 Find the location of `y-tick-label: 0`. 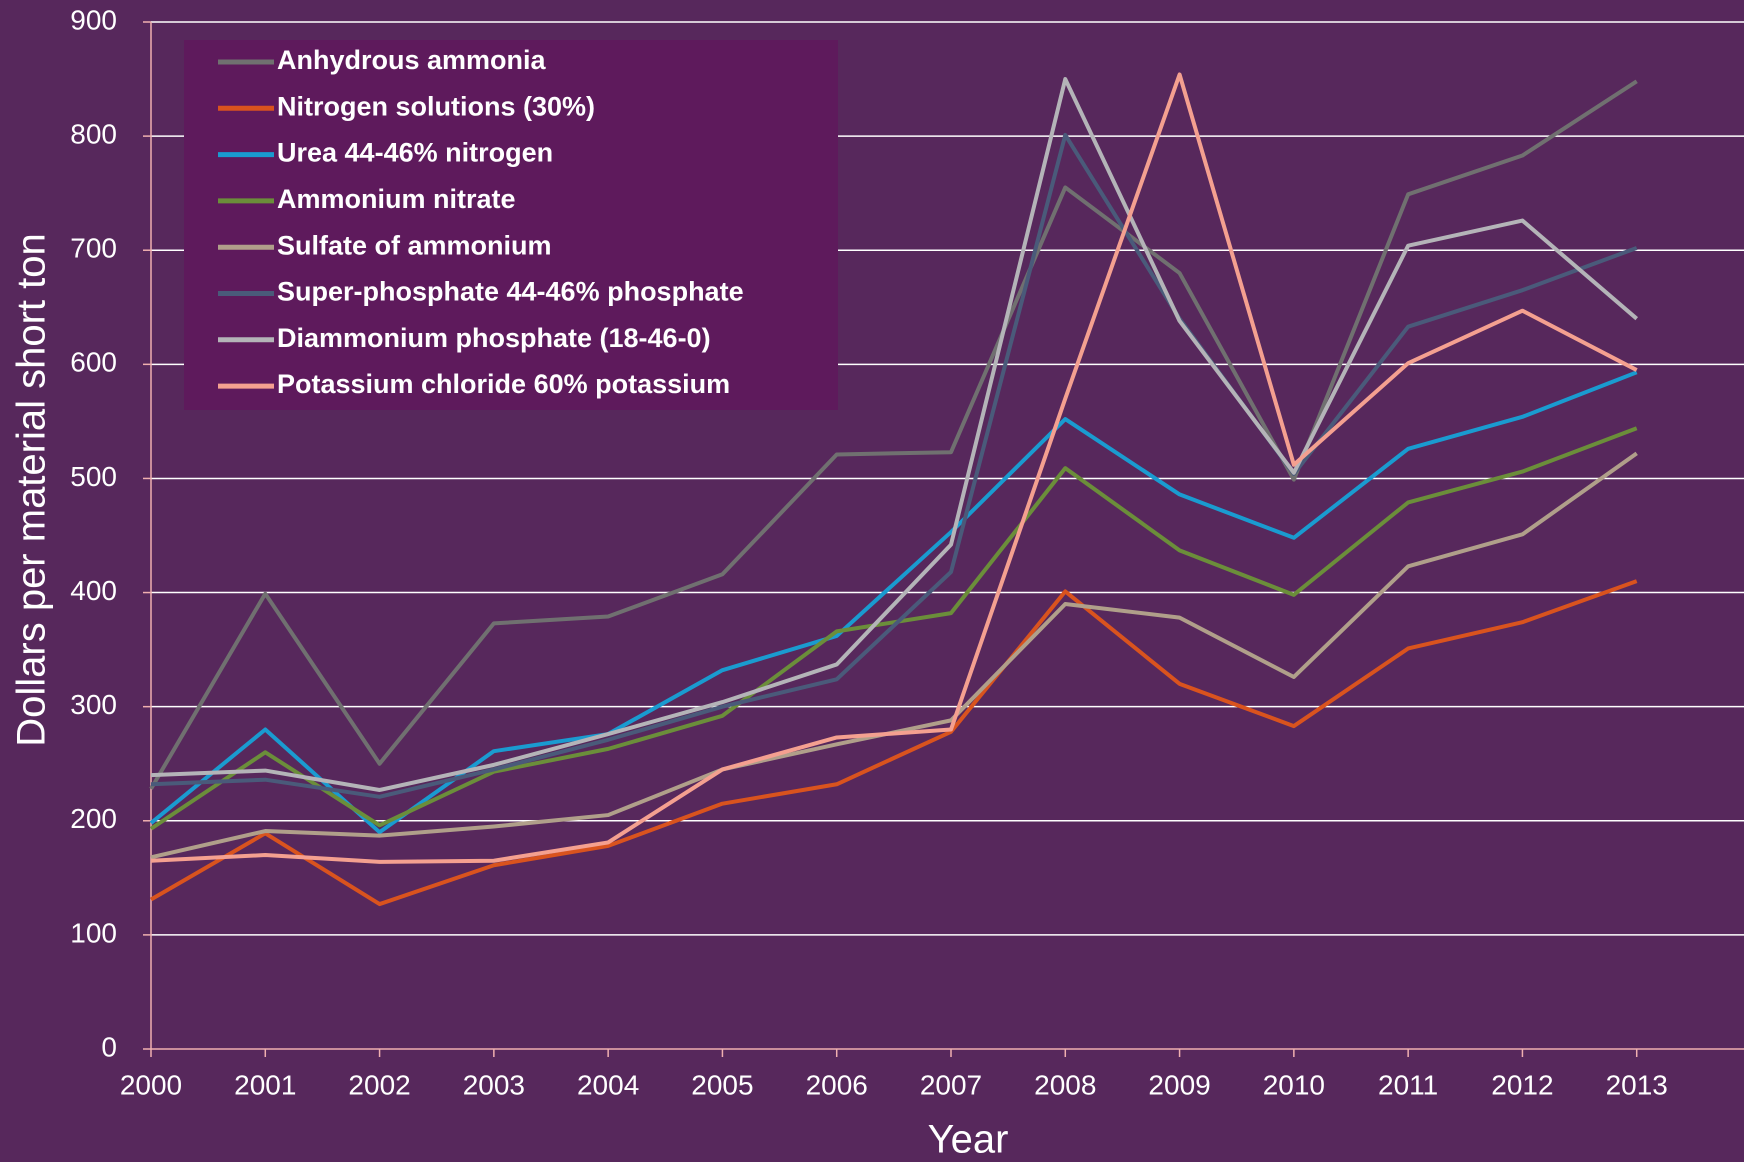

y-tick-label: 0 is located at coordinates (109, 1046).